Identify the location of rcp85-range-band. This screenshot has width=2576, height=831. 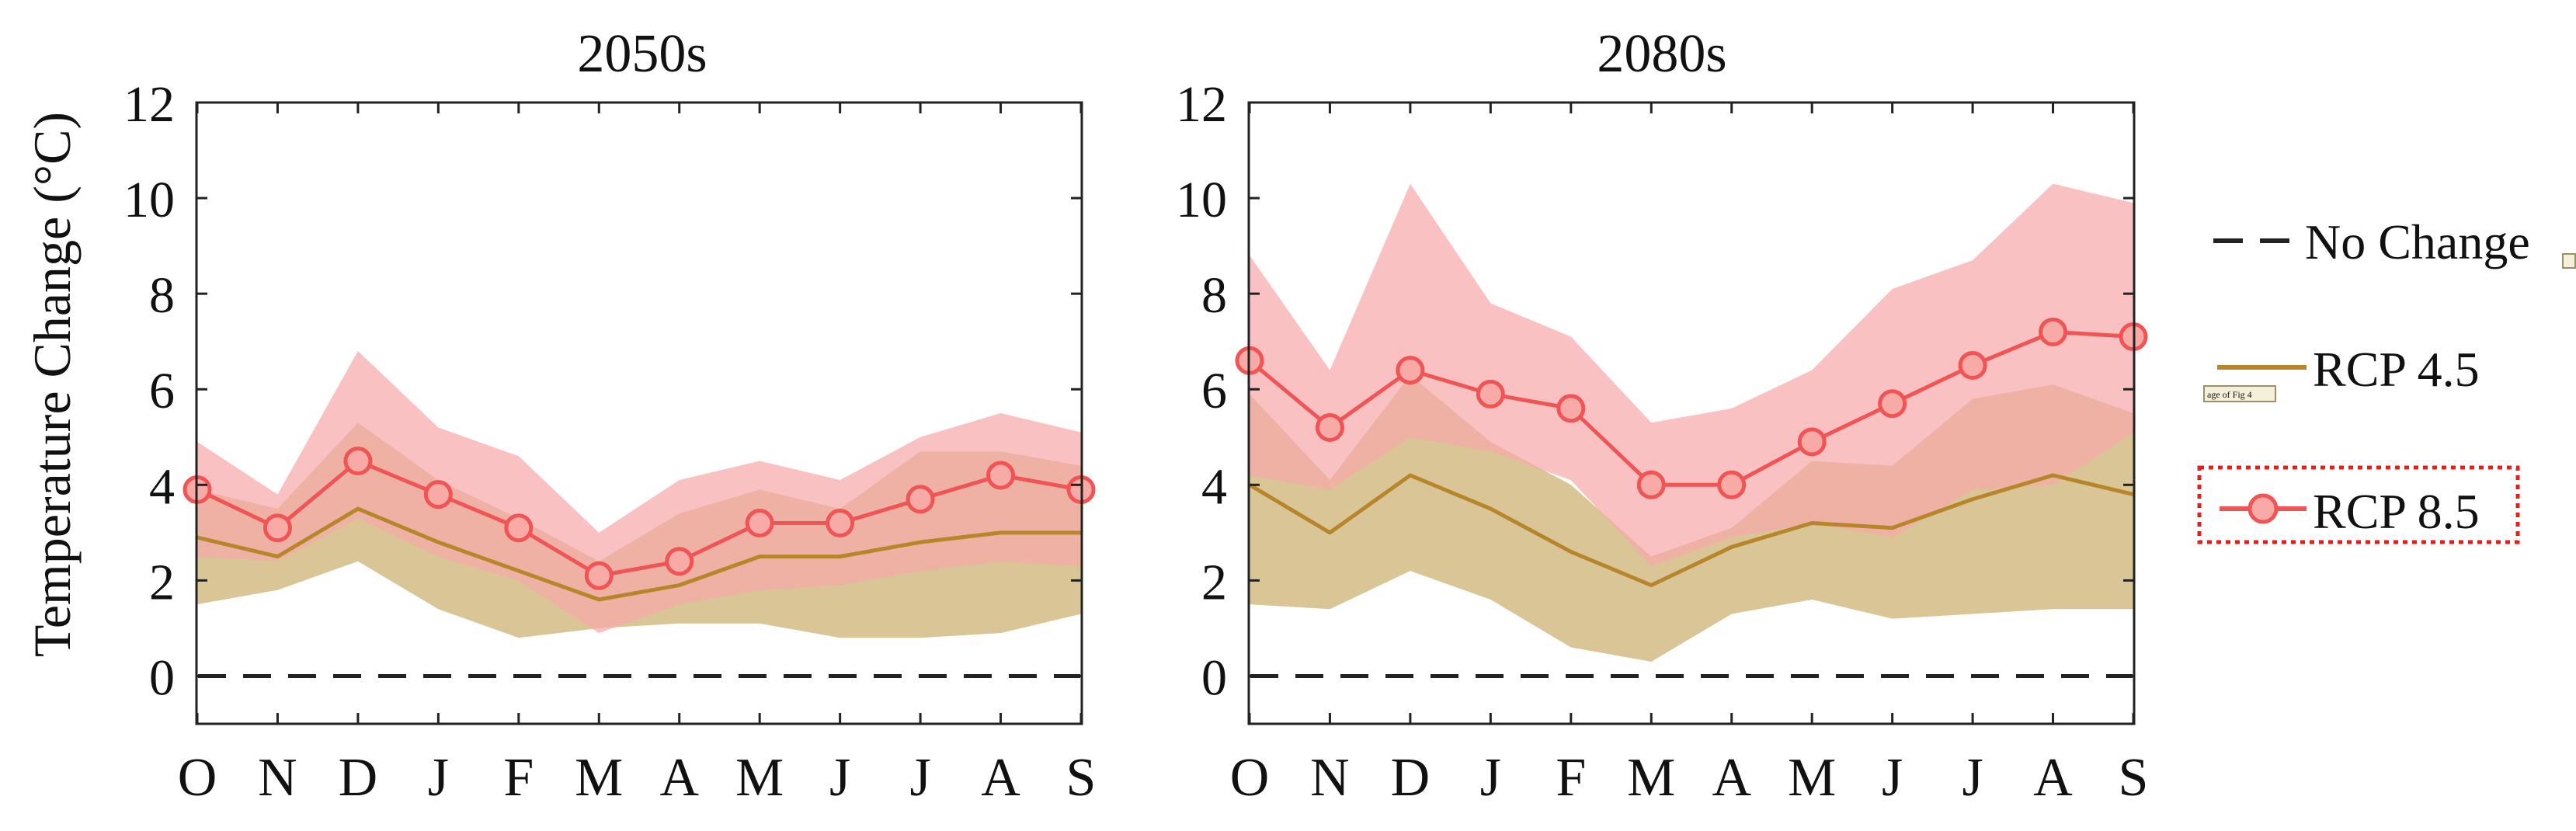
(639, 492).